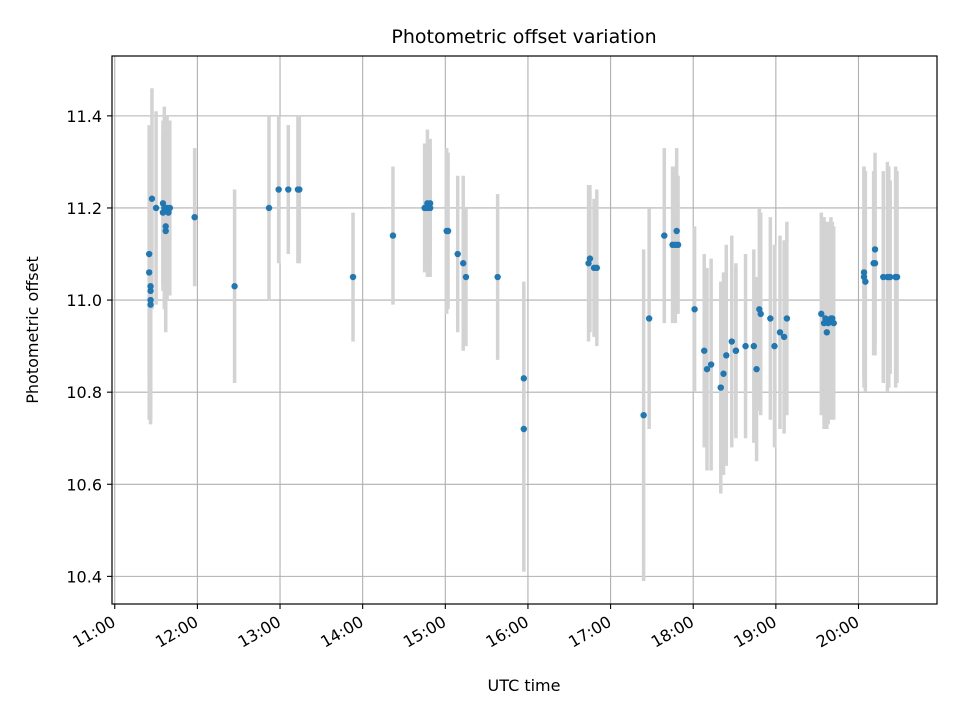  Describe the element at coordinates (84, 208) in the screenshot. I see `y-tick-label: 11.2` at that location.